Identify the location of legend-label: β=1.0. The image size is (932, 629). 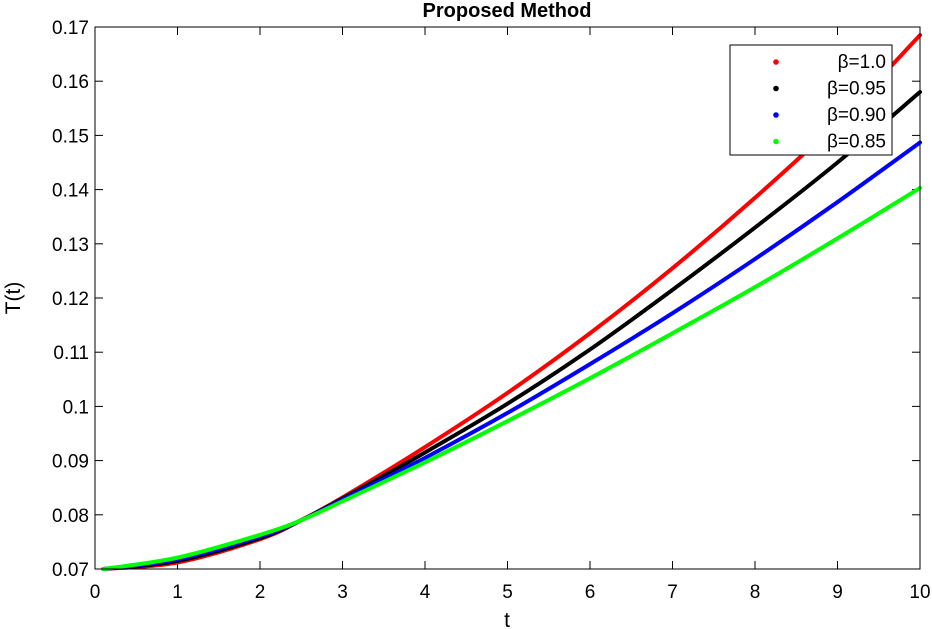
(862, 62).